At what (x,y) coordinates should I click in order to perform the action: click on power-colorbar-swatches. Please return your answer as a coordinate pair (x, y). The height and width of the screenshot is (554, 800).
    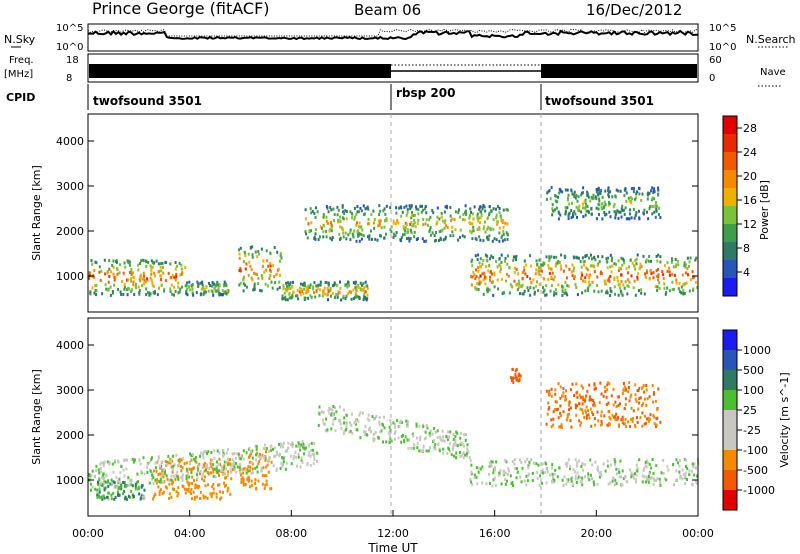
    Looking at the image, I should click on (730, 206).